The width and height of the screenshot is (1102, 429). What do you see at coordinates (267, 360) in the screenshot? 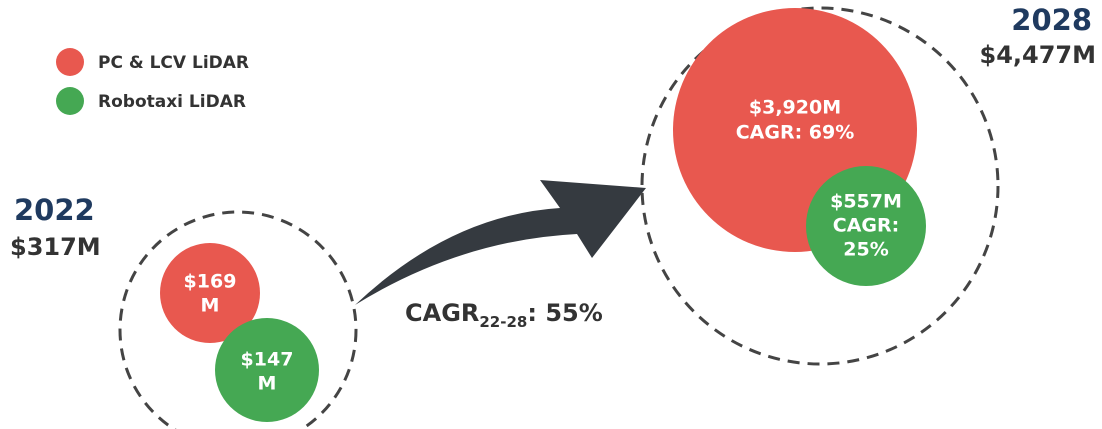
I see `bubble-label: $147` at bounding box center [267, 360].